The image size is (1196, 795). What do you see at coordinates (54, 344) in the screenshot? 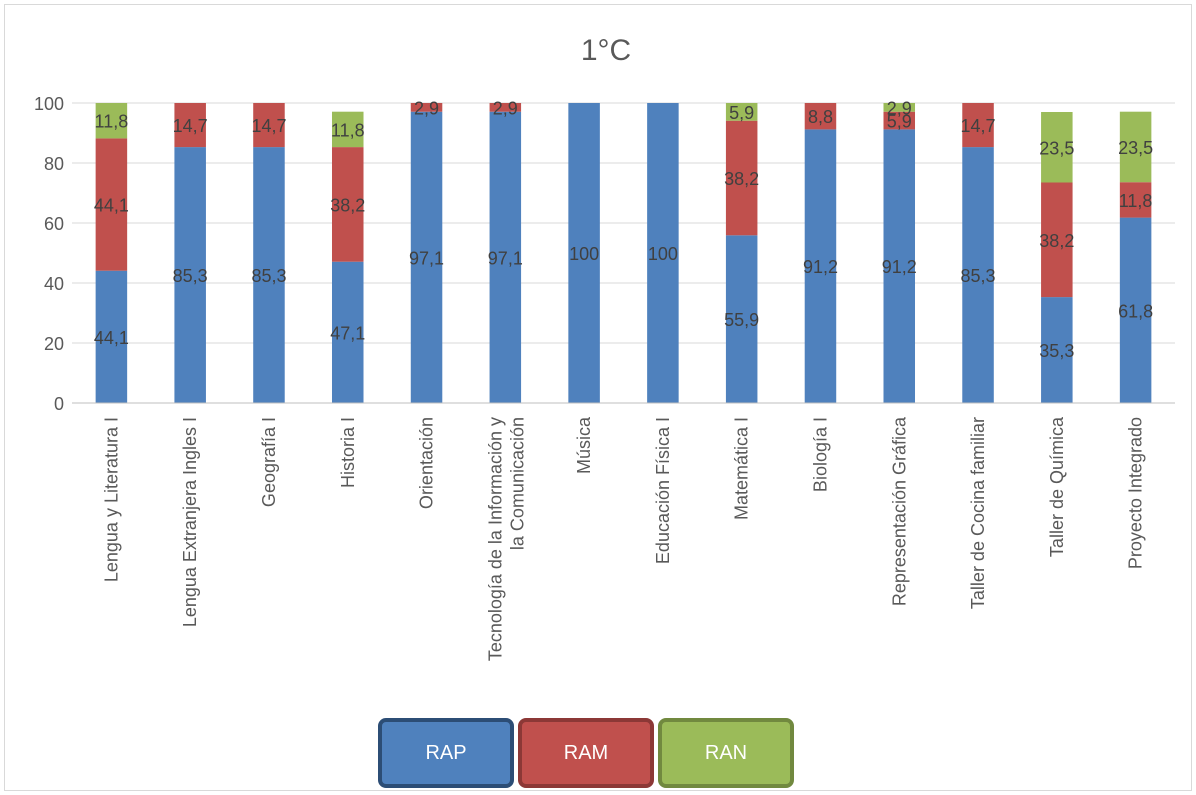
I see `y-tick-label: 20` at bounding box center [54, 344].